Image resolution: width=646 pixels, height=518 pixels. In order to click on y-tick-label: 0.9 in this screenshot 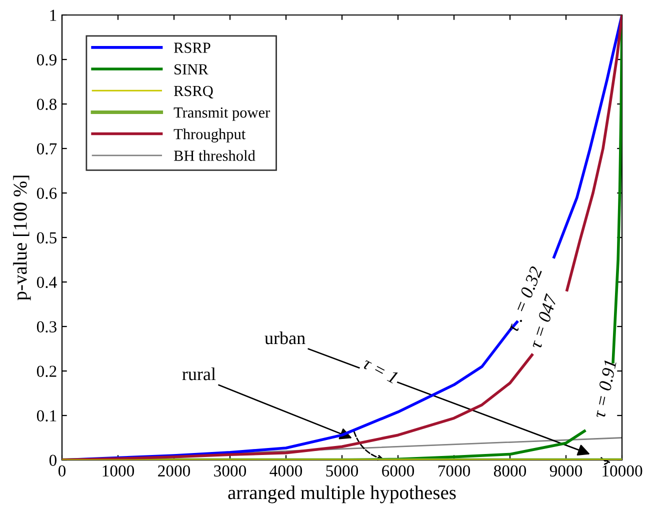, I will do `click(46, 60)`.